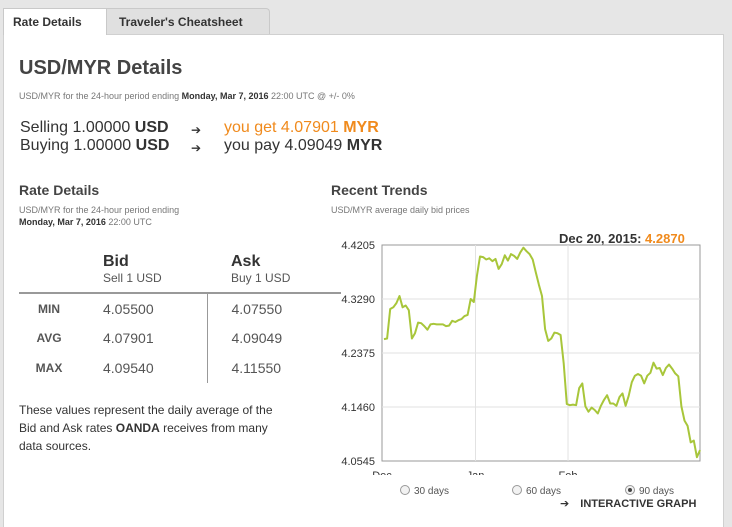 This screenshot has height=527, width=732. Describe the element at coordinates (600, 238) in the screenshot. I see `tooltip-date: Dec 20, 2015:` at that location.